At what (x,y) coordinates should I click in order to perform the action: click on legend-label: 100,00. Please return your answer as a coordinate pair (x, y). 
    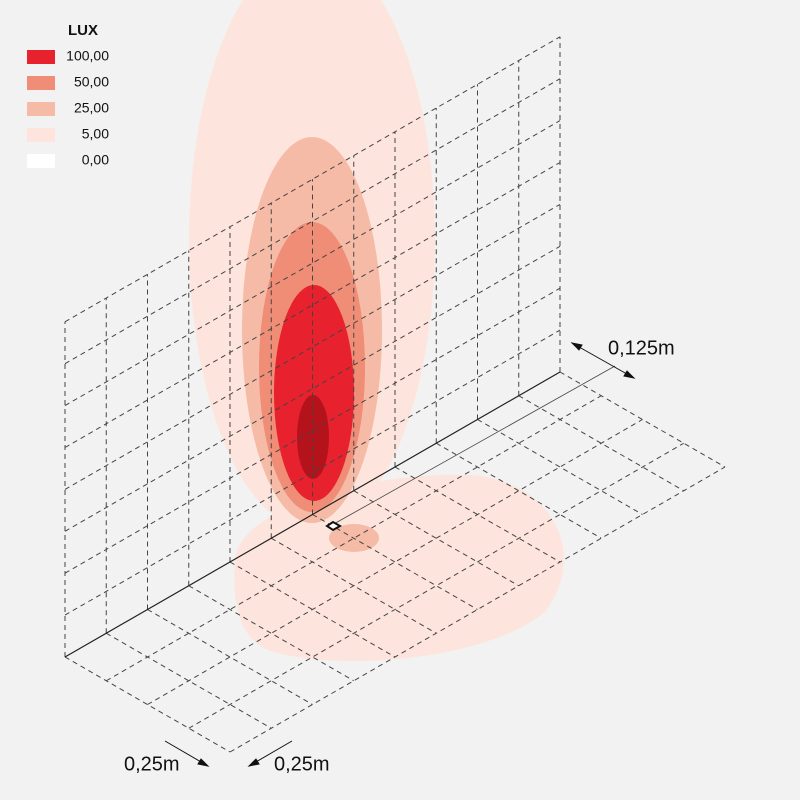
    Looking at the image, I should click on (87, 56).